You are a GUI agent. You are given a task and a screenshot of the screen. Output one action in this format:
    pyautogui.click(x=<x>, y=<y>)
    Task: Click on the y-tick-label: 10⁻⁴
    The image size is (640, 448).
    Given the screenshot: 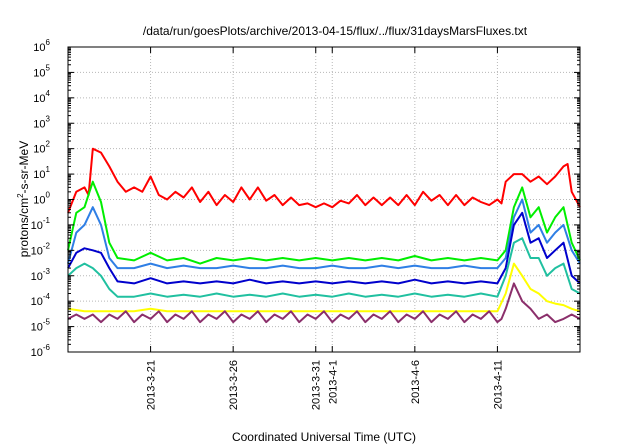 What is the action you would take?
    pyautogui.click(x=41, y=300)
    